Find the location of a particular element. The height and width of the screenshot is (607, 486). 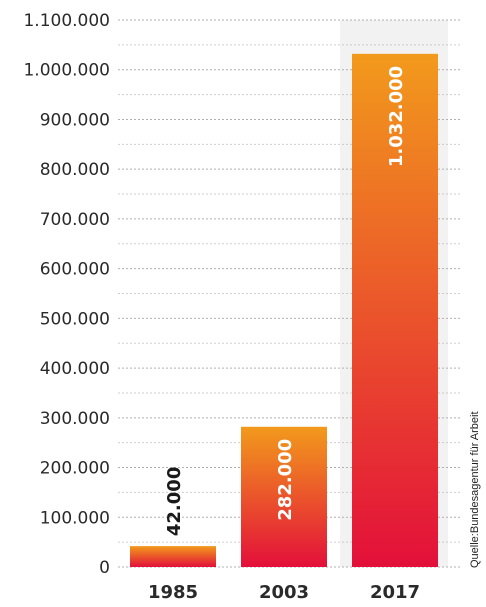

x-category-label: 2017 is located at coordinates (395, 592).